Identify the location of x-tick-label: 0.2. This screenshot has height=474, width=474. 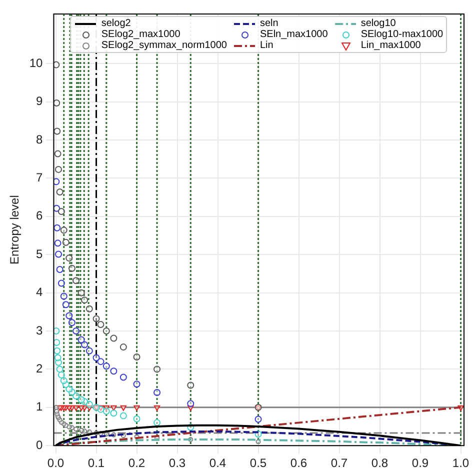
(137, 463).